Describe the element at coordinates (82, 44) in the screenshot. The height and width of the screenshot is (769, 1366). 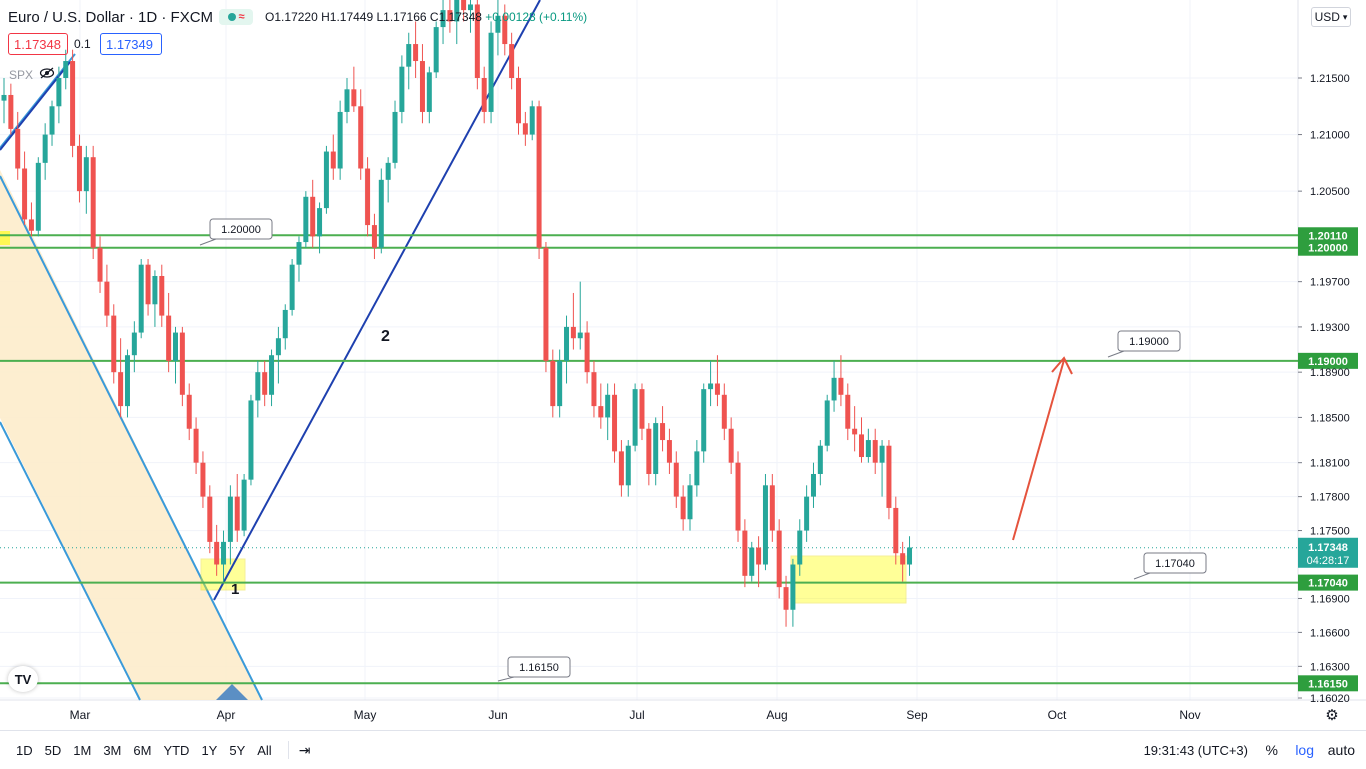
I see `spread-value: 0.1` at that location.